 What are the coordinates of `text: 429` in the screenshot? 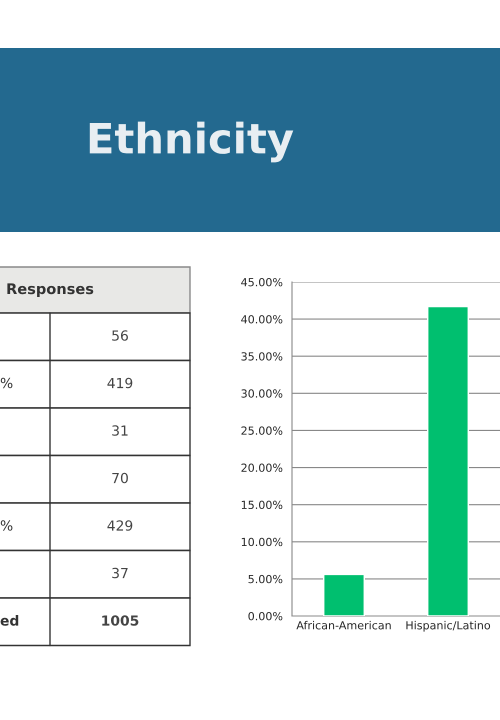 It's located at (119, 525).